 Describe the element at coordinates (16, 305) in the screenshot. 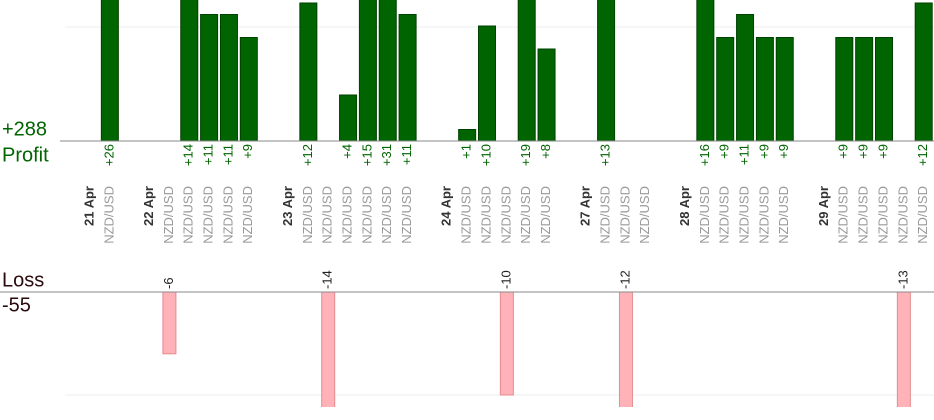

I see `loss-total: -55` at that location.